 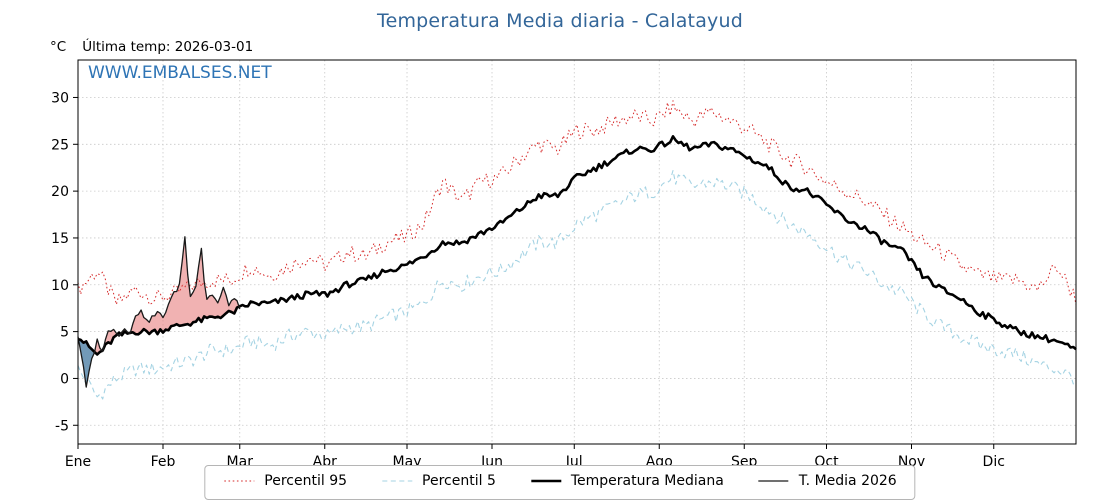 I want to click on legend-swatch-median, so click(x=545, y=481).